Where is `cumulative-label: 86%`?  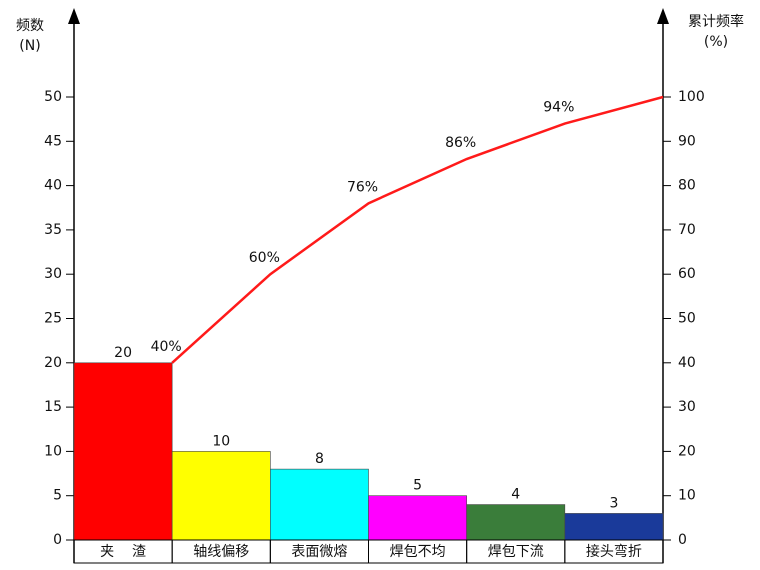
cumulative-label: 86% is located at coordinates (460, 143).